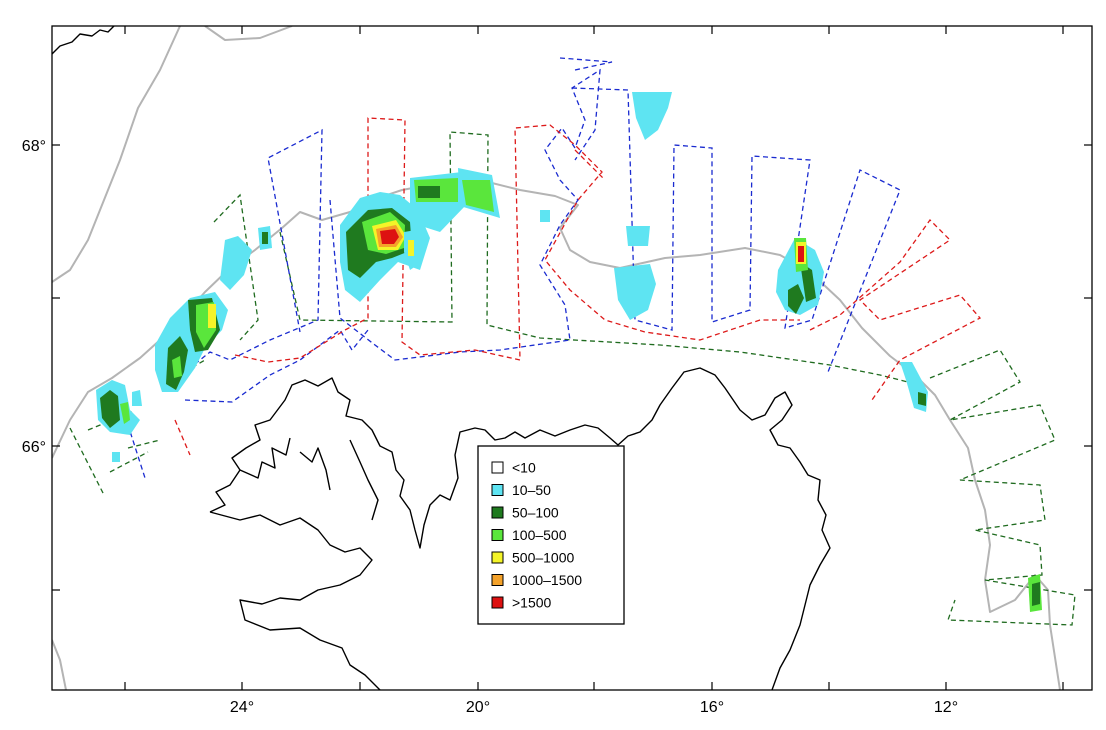 Image resolution: width=1106 pixels, height=730 pixels. What do you see at coordinates (242, 707) in the screenshot?
I see `lon-label-24: 24°` at bounding box center [242, 707].